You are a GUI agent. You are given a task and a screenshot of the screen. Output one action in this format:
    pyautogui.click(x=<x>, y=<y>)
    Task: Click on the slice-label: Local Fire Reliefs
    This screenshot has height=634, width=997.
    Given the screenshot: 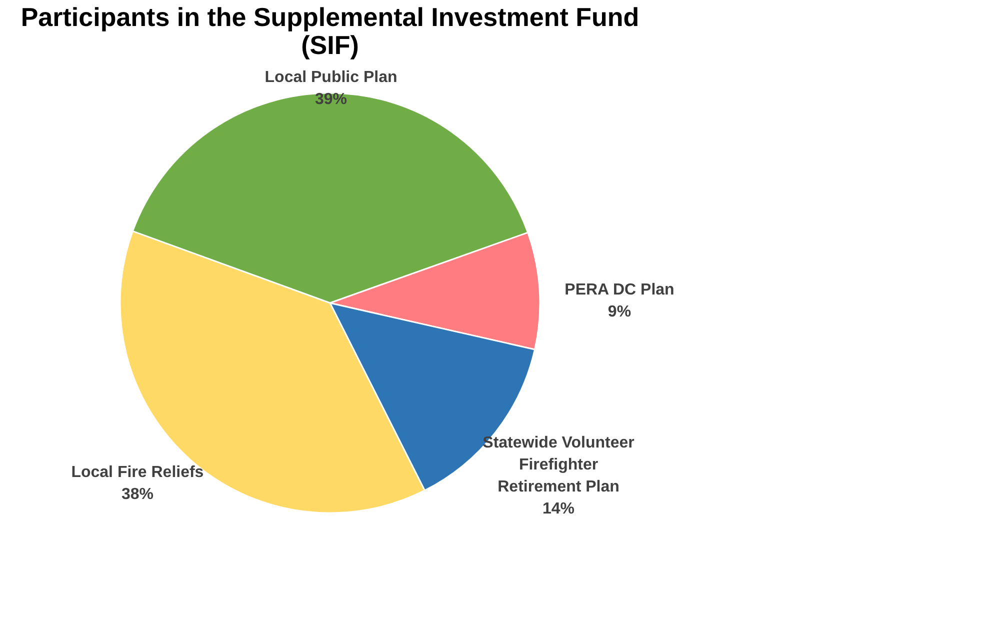 What is the action you would take?
    pyautogui.click(x=137, y=473)
    